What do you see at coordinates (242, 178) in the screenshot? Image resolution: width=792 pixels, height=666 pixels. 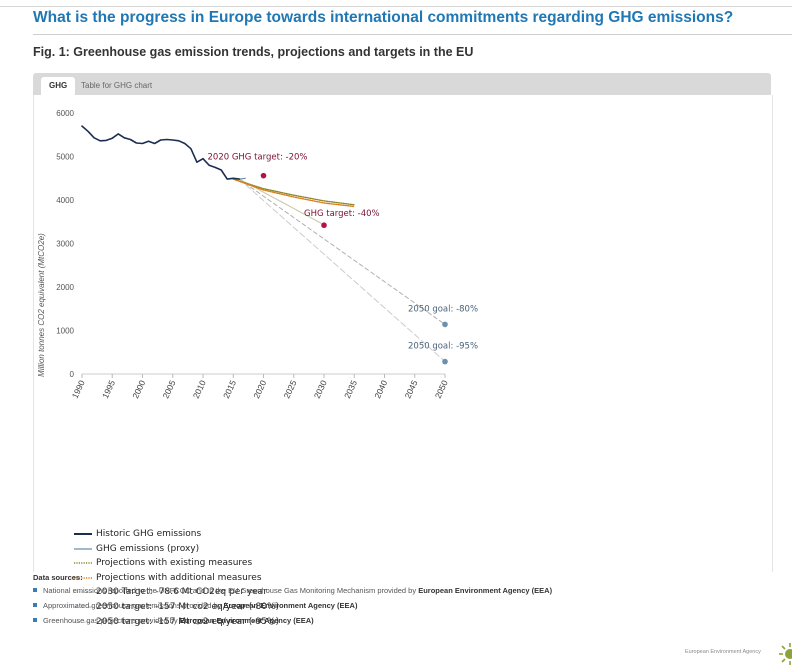 I see `series-proxy-line` at bounding box center [242, 178].